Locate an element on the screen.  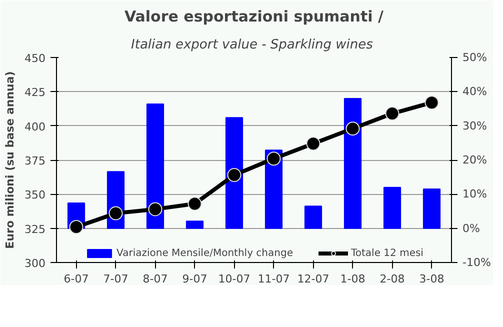
y2-tick-label: 30% is located at coordinates (474, 125).